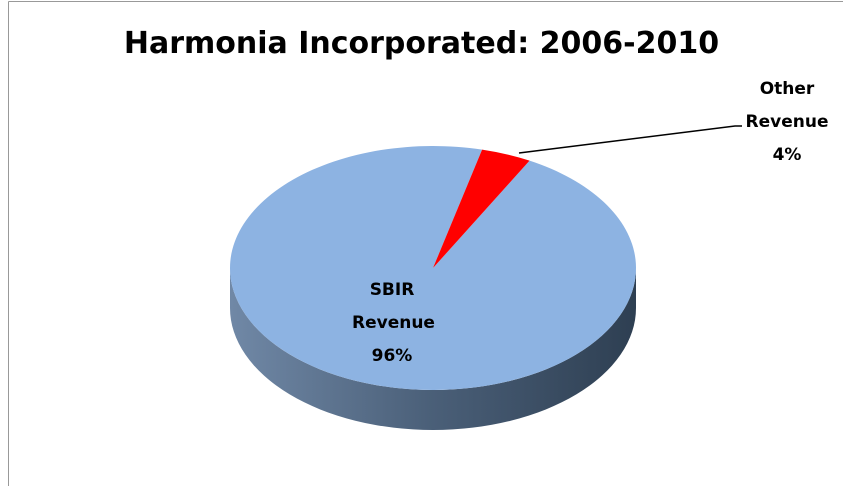 This screenshot has width=843, height=486. I want to click on slice-label-value: 96%, so click(392, 356).